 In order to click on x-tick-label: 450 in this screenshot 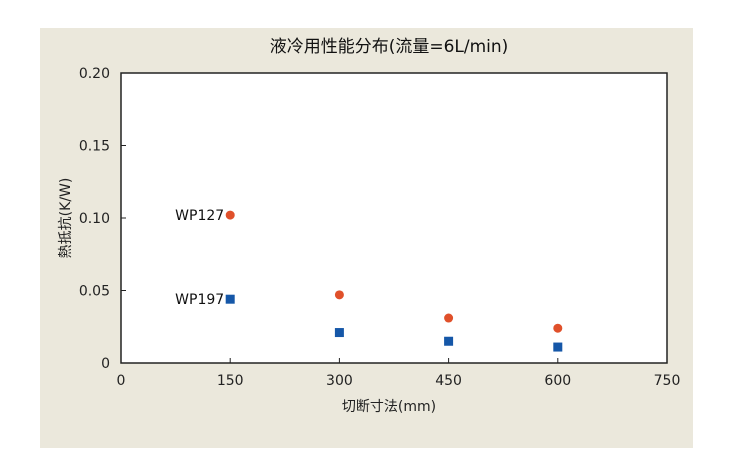, I will do `click(448, 381)`.